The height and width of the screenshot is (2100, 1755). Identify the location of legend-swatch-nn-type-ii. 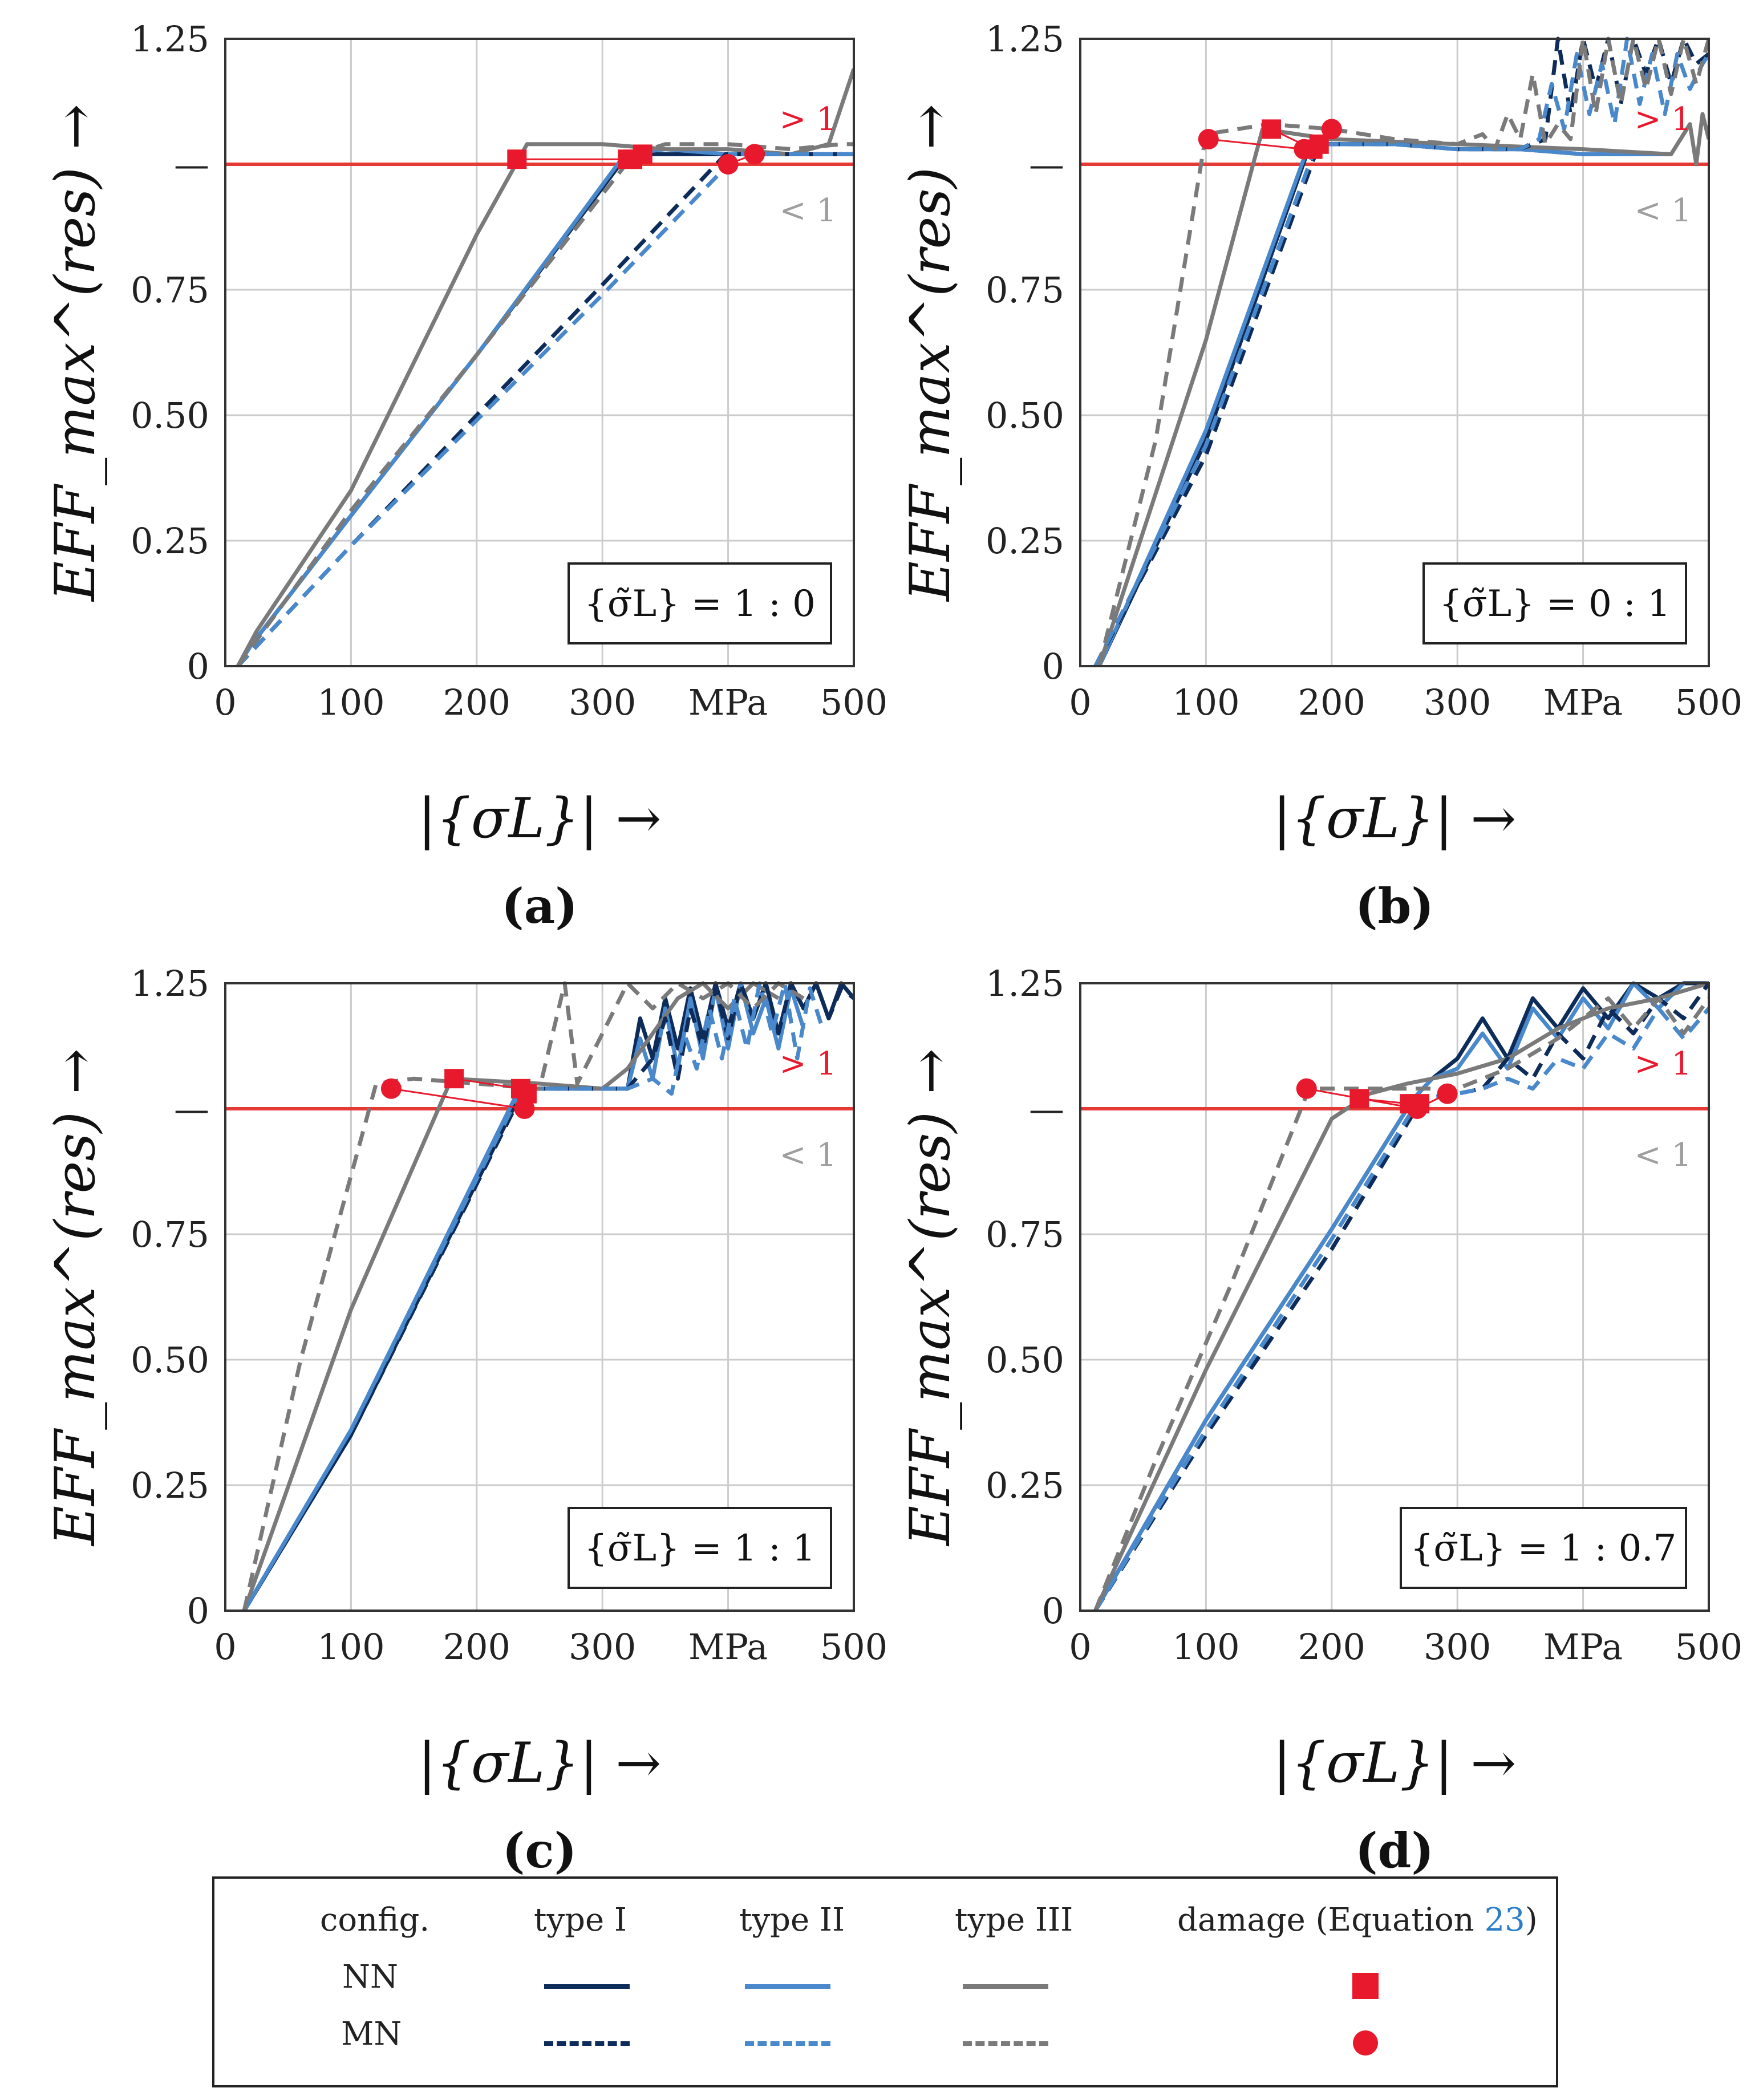
(787, 1986).